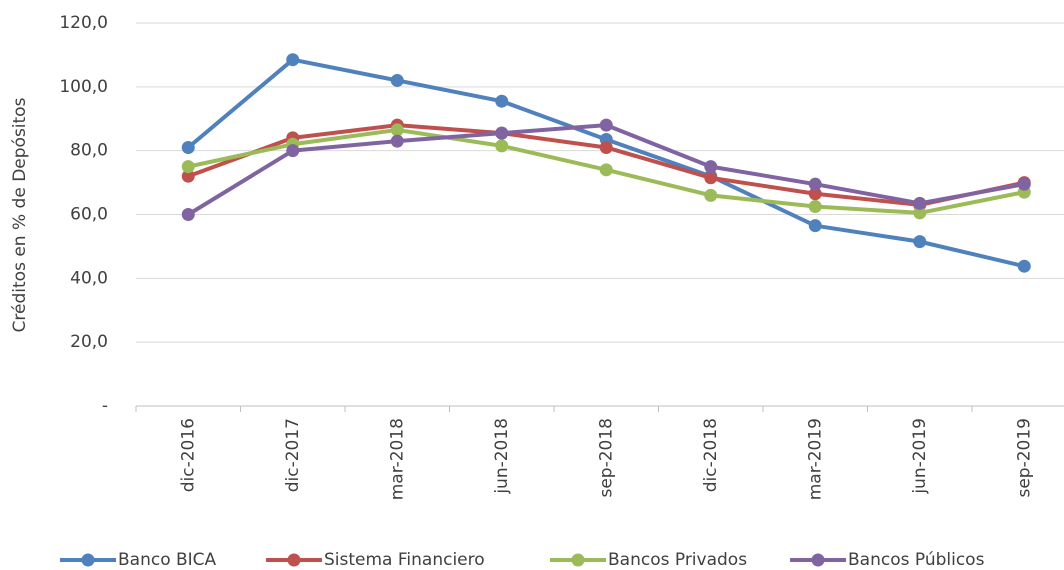 Image resolution: width=1064 pixels, height=570 pixels. What do you see at coordinates (920, 456) in the screenshot?
I see `x-tick-label: jun-2019` at bounding box center [920, 456].